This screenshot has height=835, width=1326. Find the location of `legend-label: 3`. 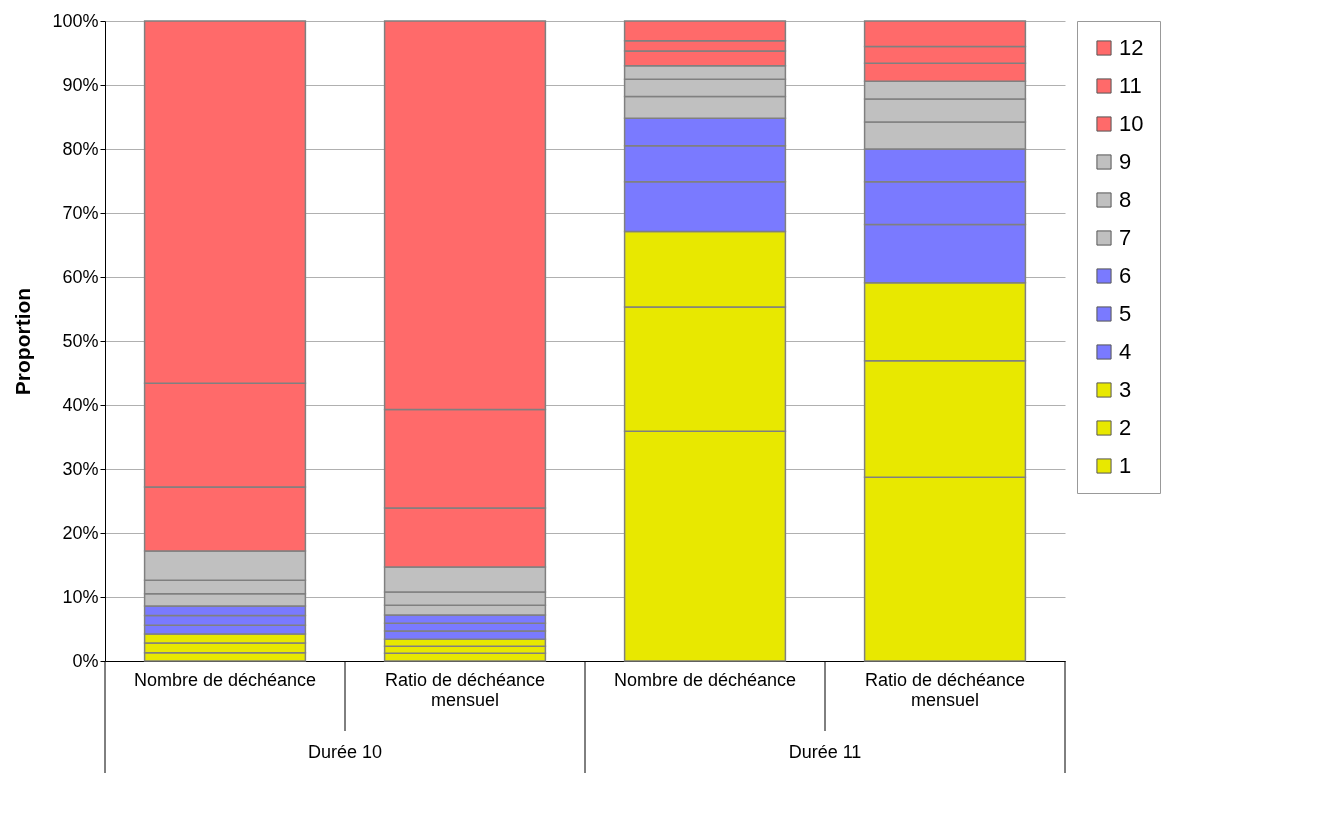

legend-label: 3 is located at coordinates (1125, 389).